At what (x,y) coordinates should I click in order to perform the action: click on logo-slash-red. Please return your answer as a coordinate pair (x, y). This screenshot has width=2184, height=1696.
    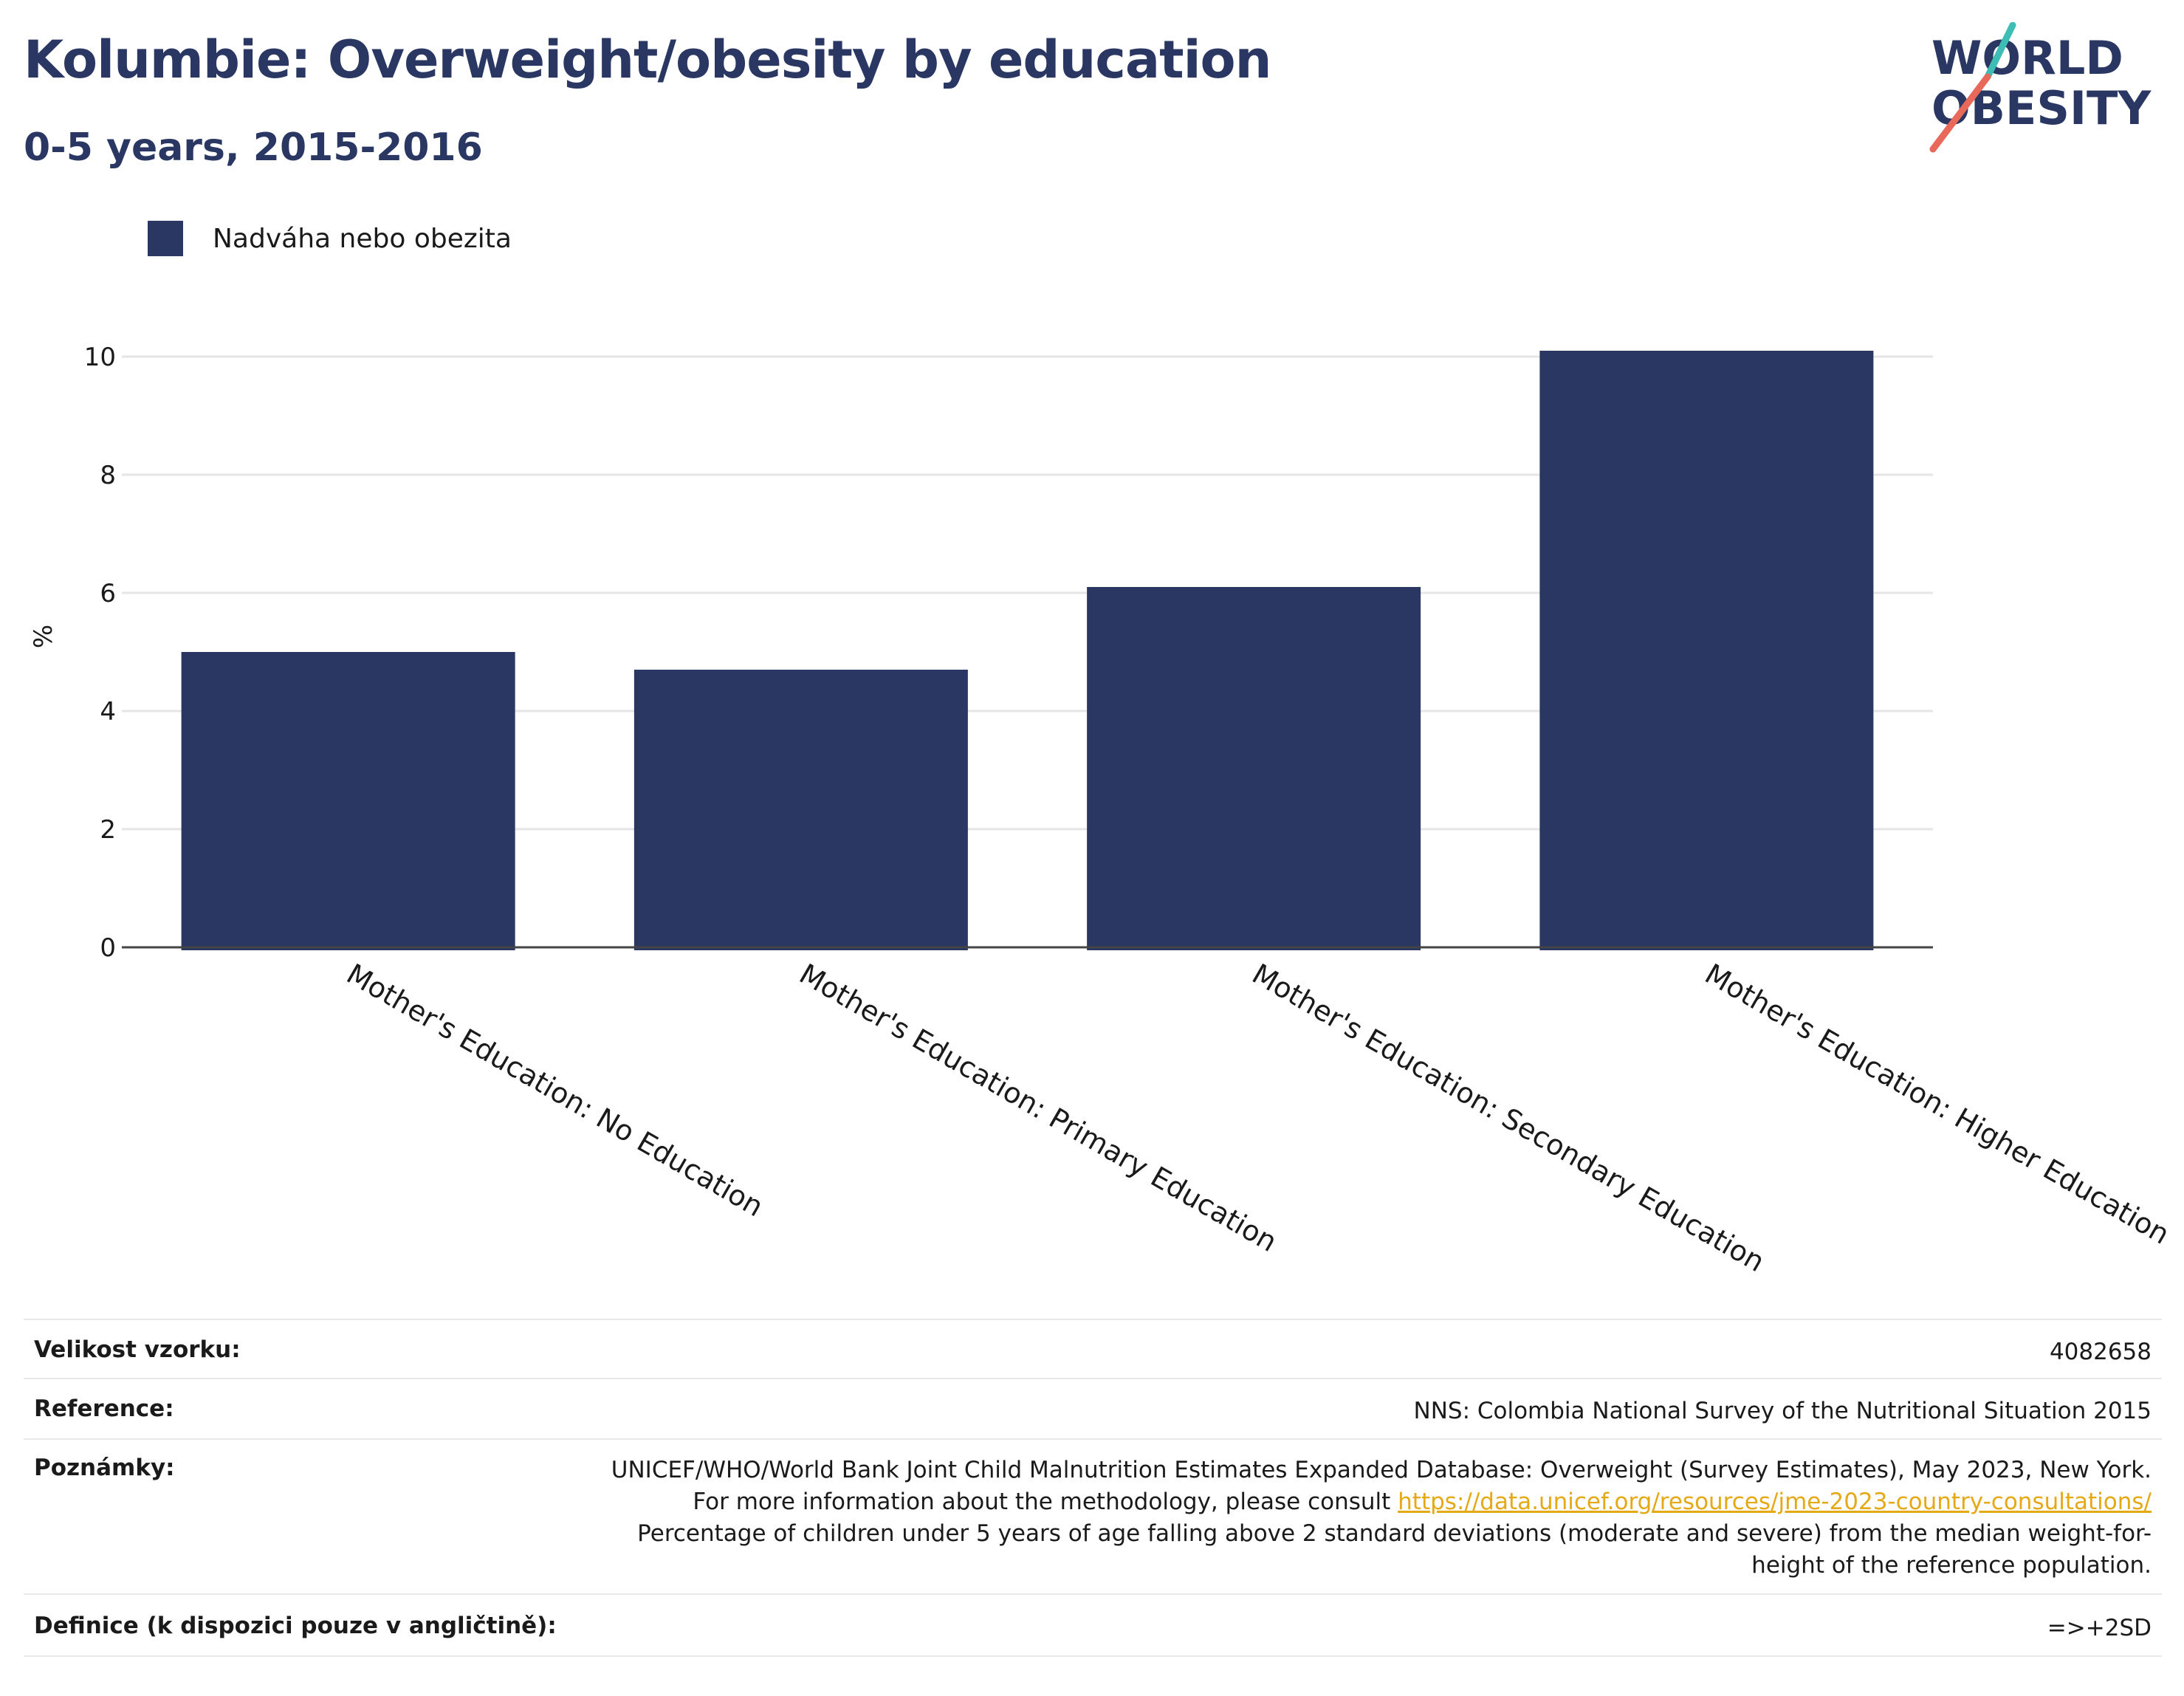
    Looking at the image, I should click on (1960, 113).